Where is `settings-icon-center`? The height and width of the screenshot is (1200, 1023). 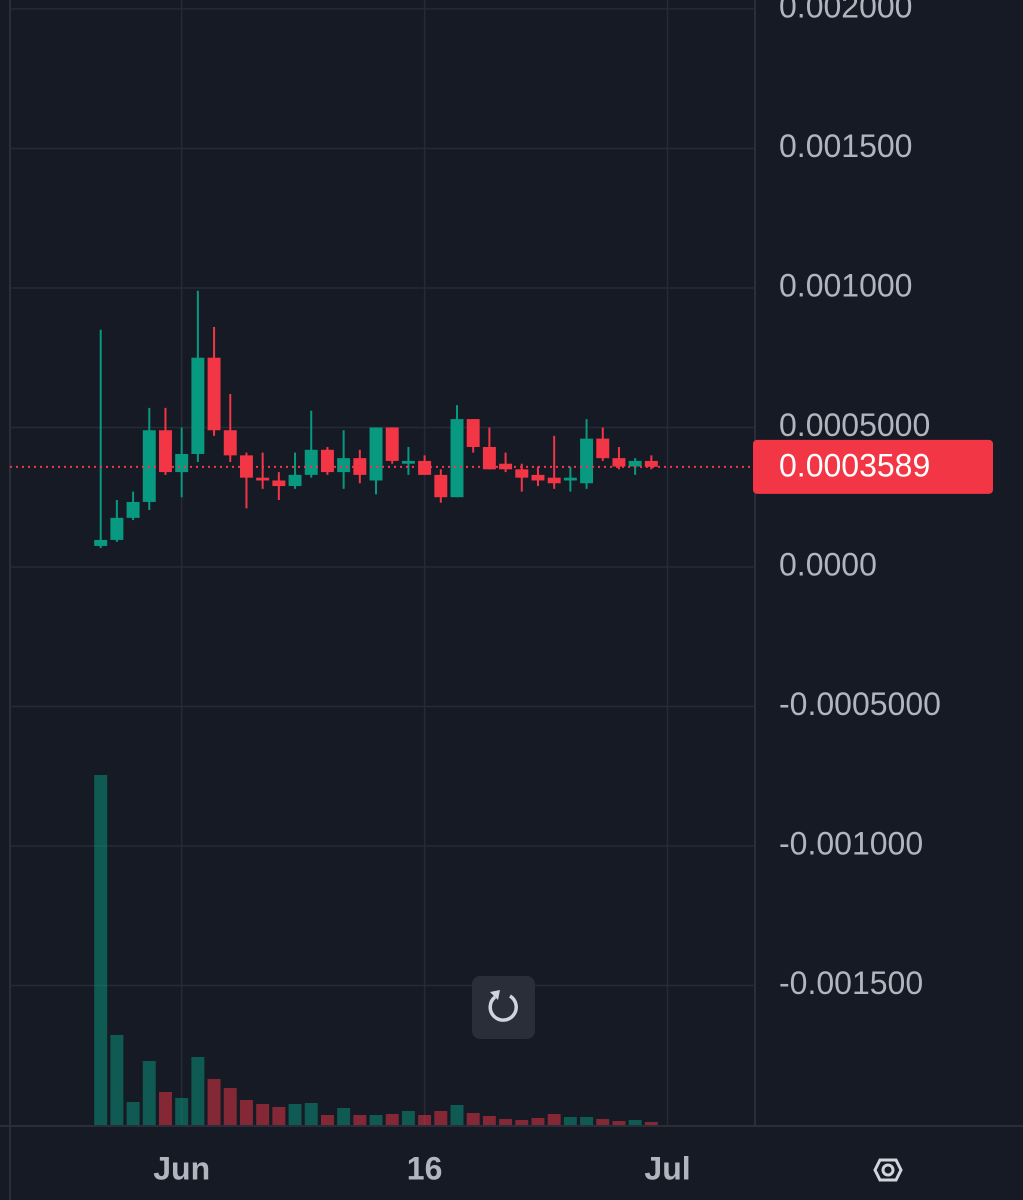 settings-icon-center is located at coordinates (888, 1170).